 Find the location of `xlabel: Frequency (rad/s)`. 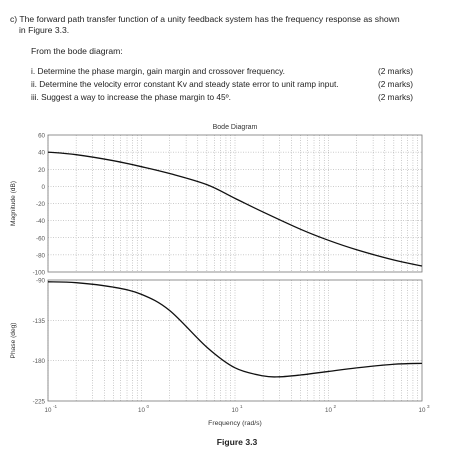

xlabel: Frequency (rad/s) is located at coordinates (235, 423).